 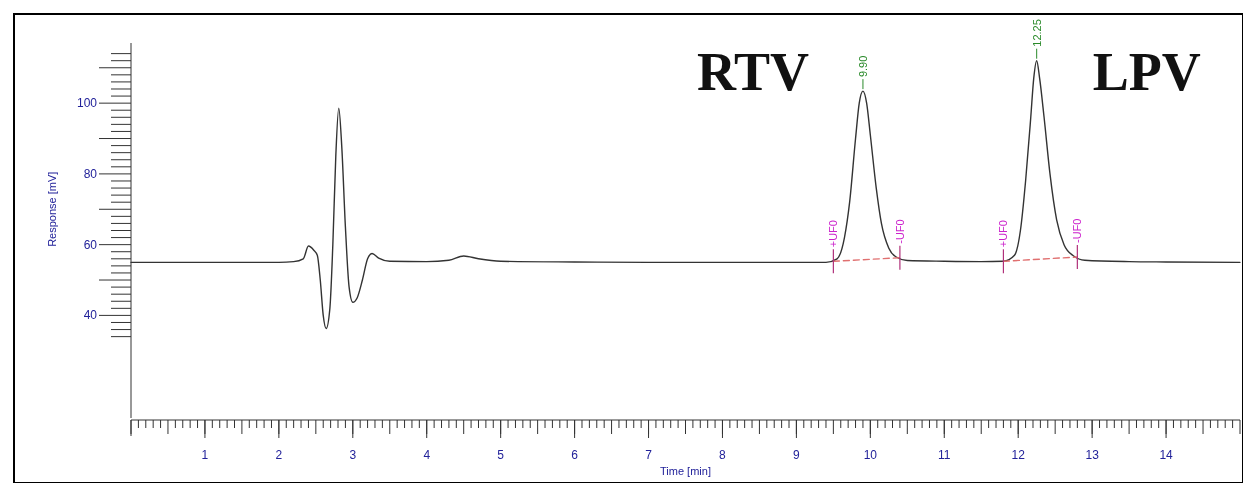 I want to click on y-tick-label: 80, so click(x=90, y=173).